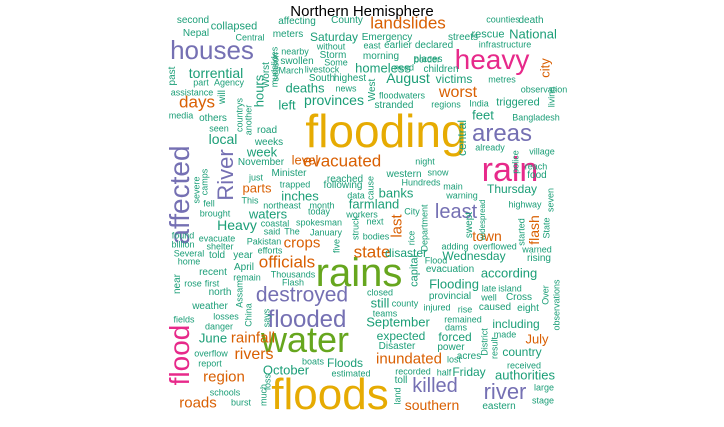  I want to click on cloud-word: central, so click(462, 138).